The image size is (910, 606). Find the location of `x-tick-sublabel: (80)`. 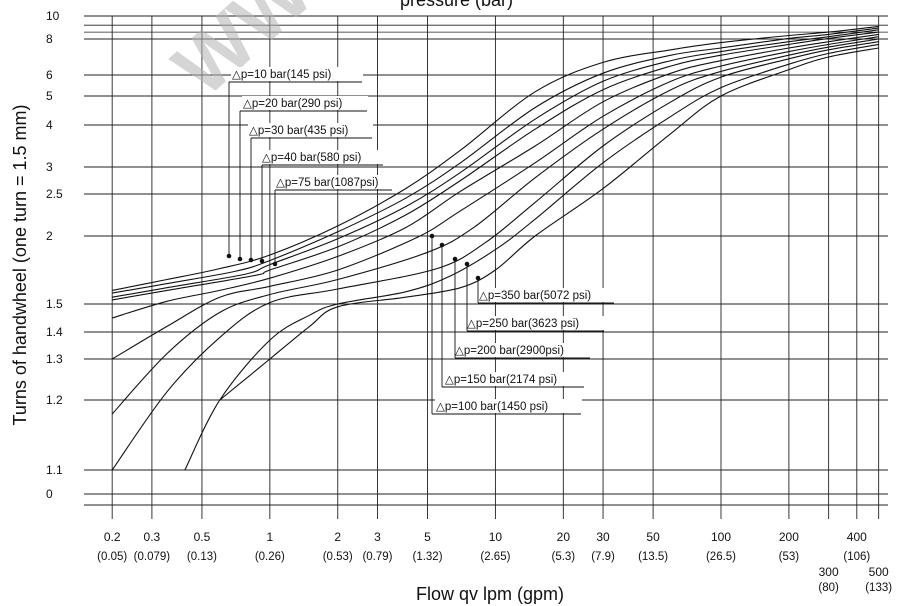

x-tick-sublabel: (80) is located at coordinates (828, 588).